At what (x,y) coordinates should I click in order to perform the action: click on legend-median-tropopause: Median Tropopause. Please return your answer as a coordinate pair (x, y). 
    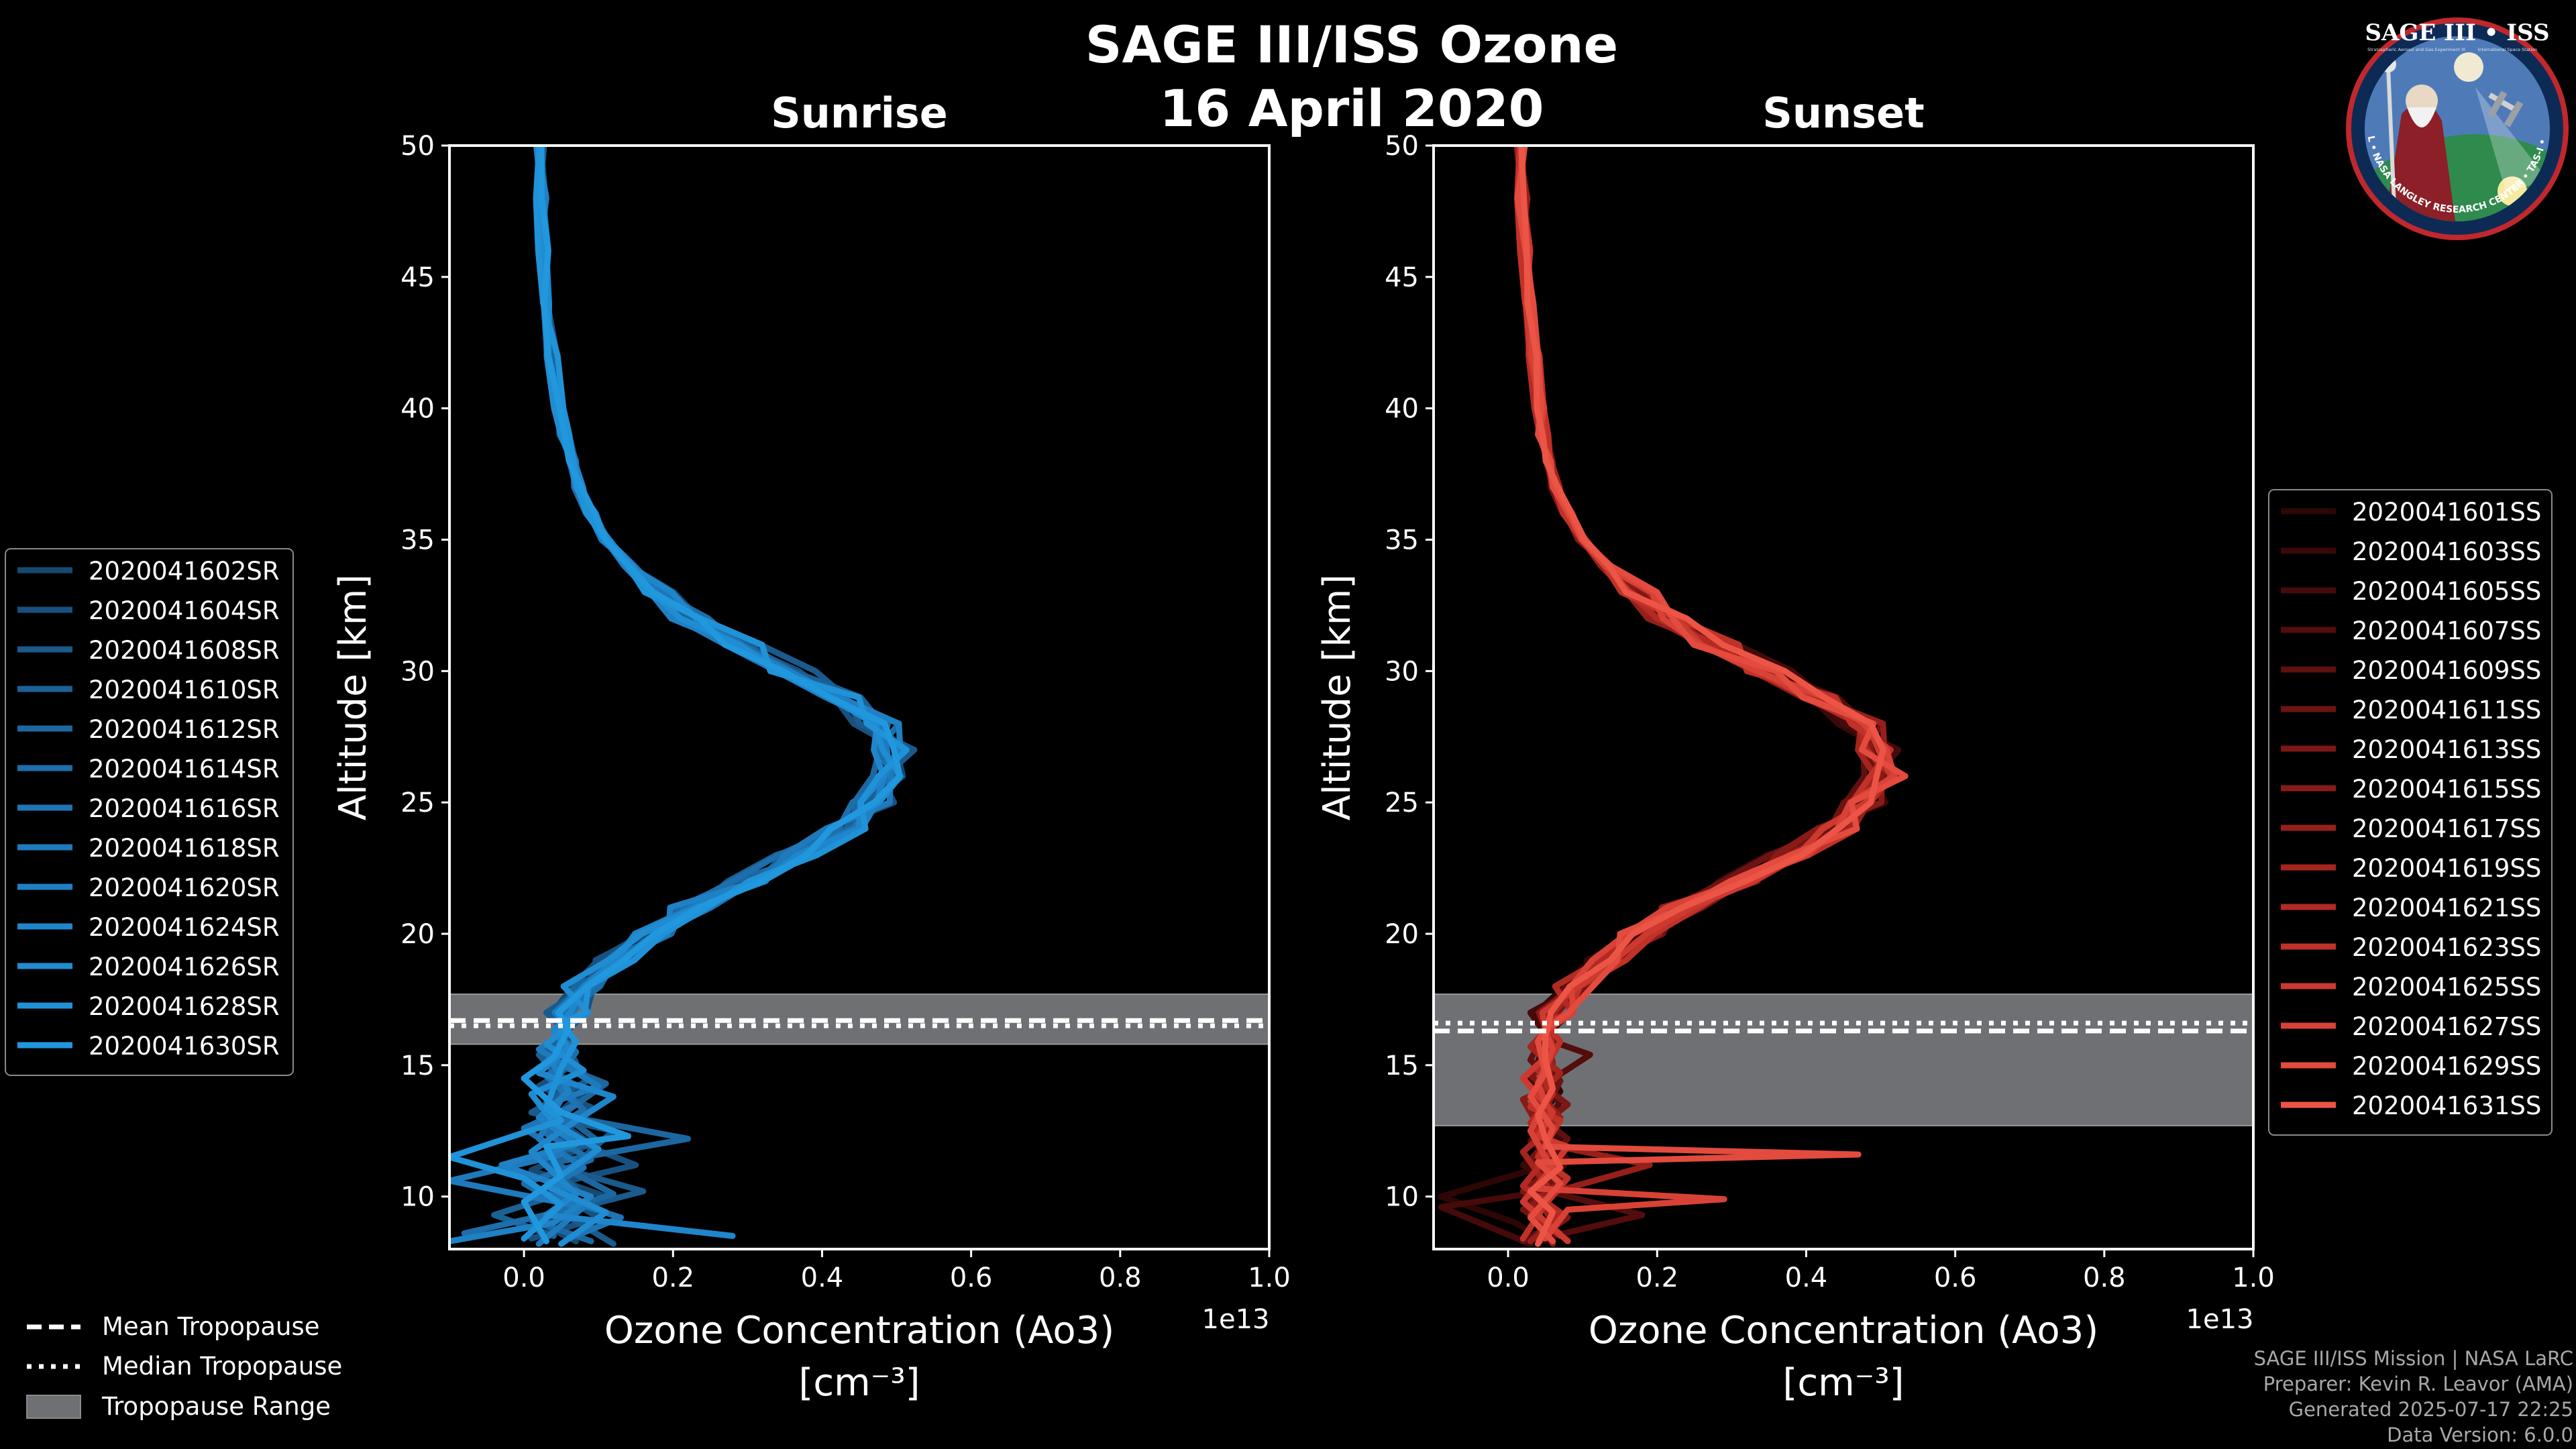
    Looking at the image, I should click on (222, 1366).